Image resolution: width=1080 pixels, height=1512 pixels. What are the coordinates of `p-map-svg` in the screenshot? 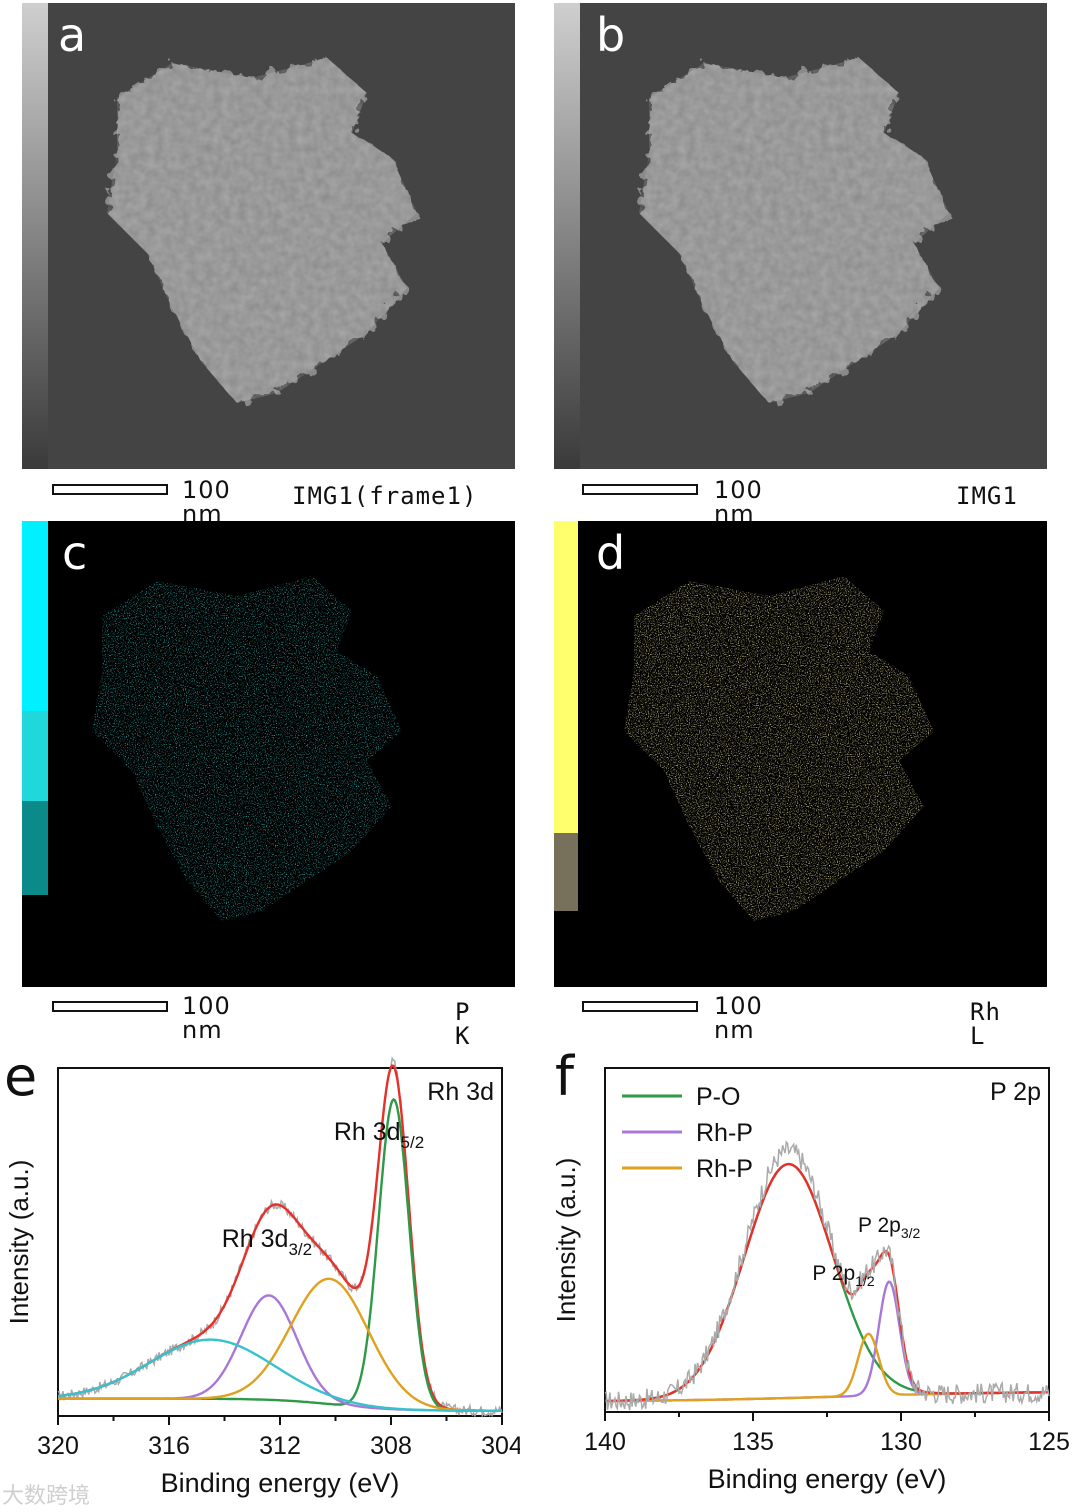 It's located at (268, 754).